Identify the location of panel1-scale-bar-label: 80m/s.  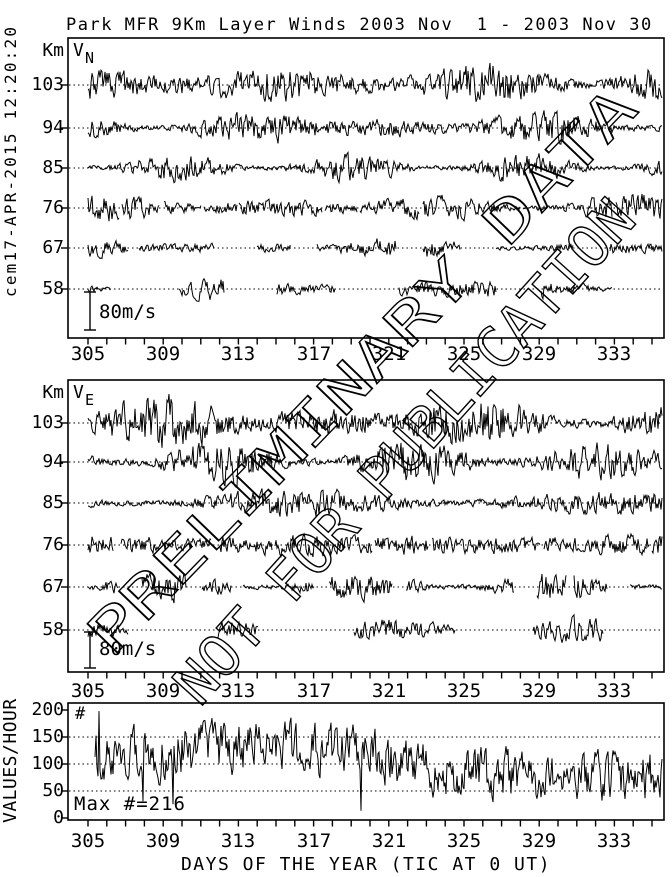
(128, 312).